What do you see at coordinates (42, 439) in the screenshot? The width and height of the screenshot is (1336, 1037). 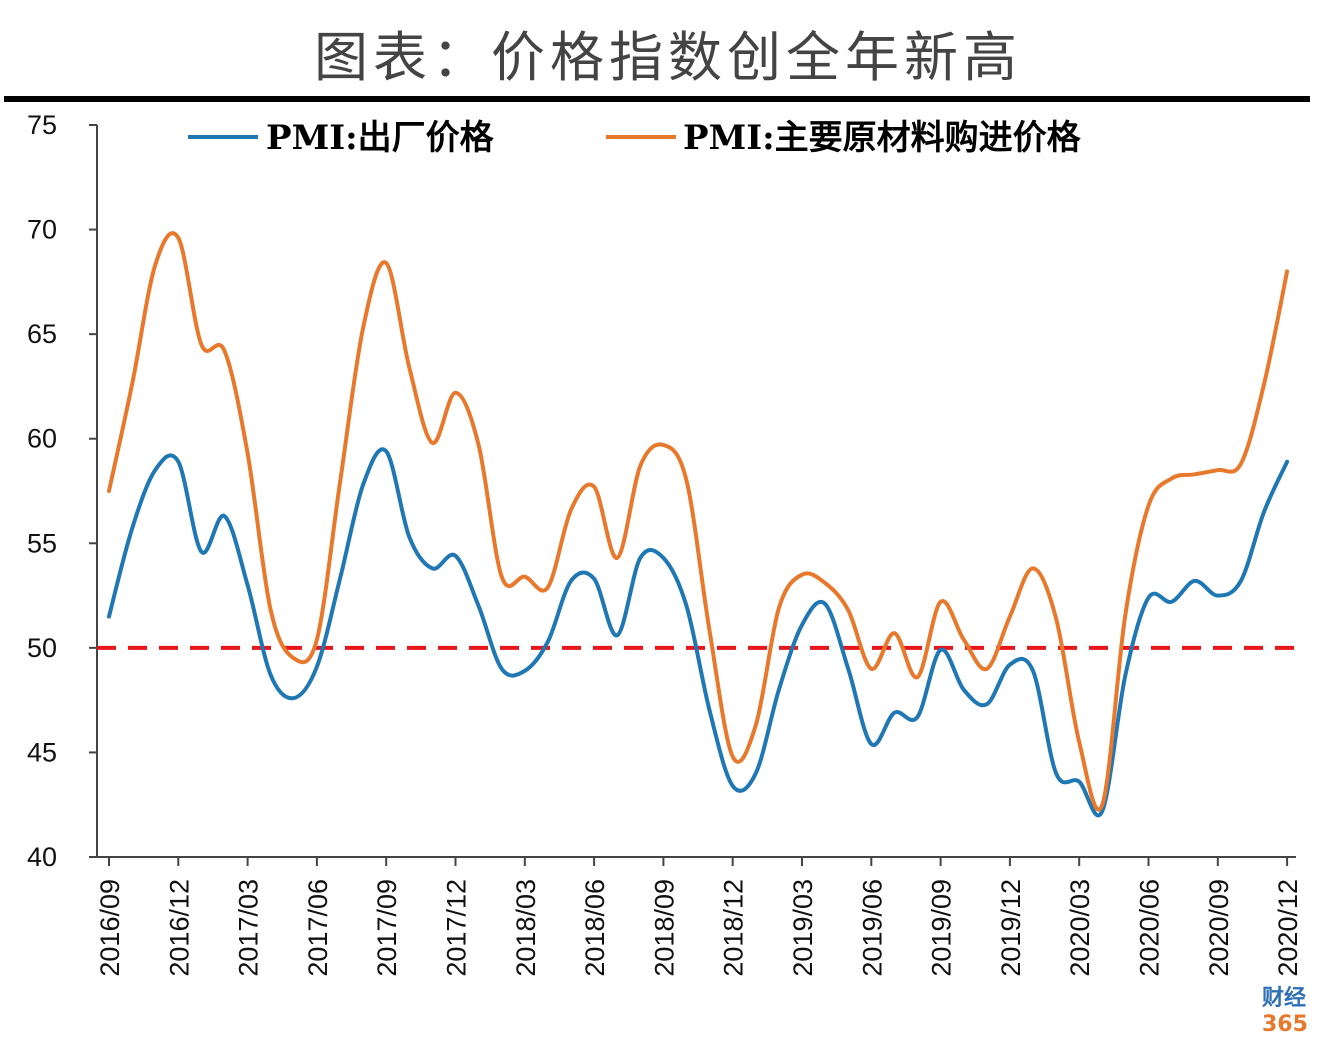 I see `y-tick-label: 60` at bounding box center [42, 439].